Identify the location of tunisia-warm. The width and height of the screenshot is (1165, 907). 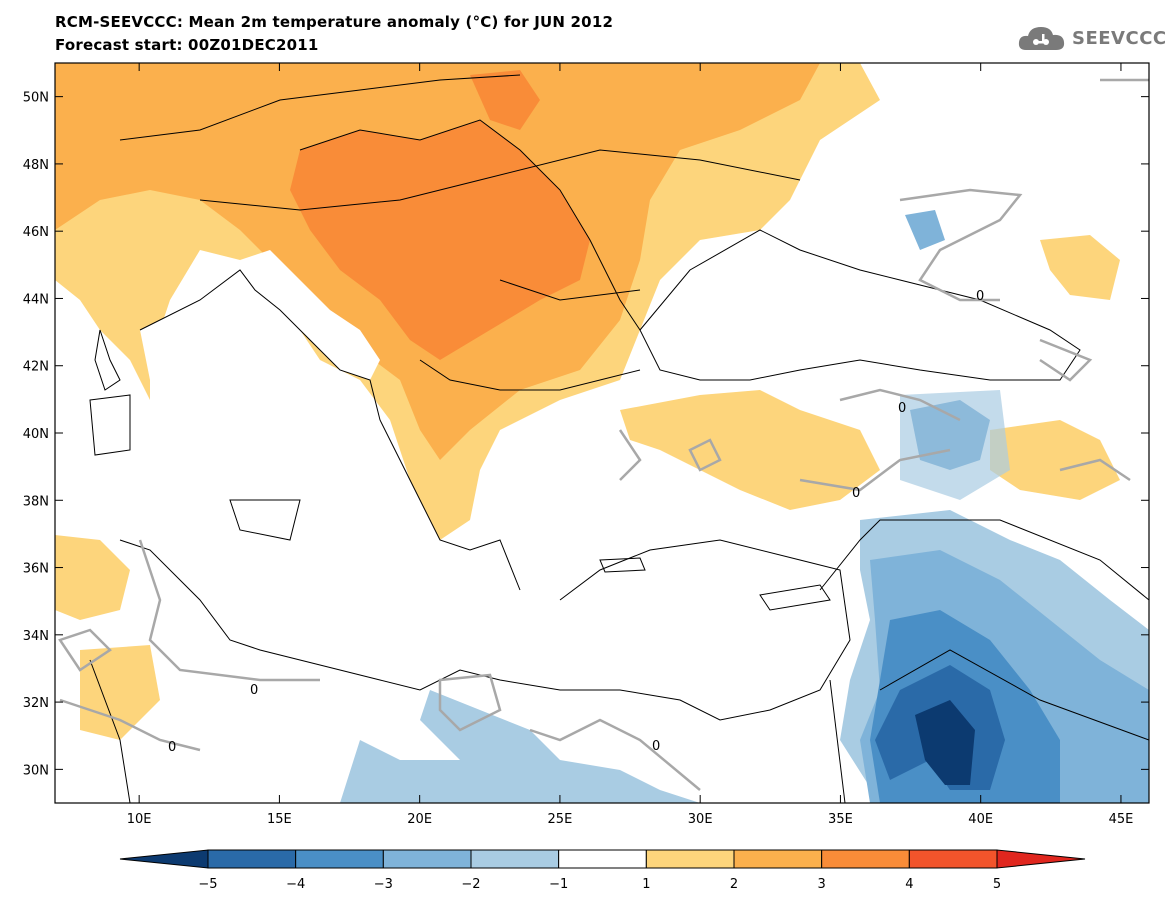
(92, 577).